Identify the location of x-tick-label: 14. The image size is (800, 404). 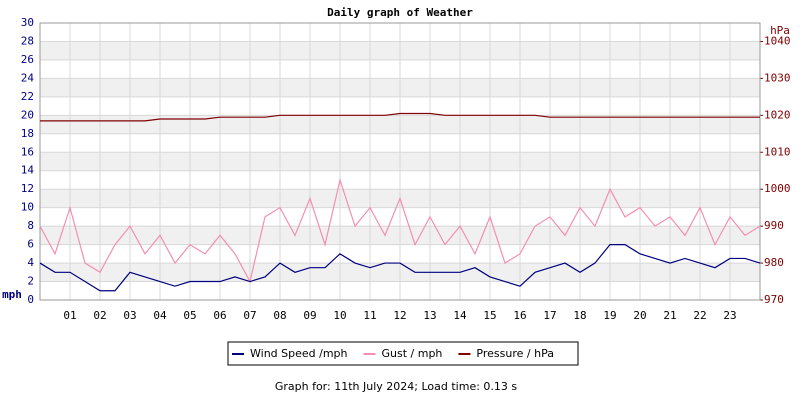
(460, 315).